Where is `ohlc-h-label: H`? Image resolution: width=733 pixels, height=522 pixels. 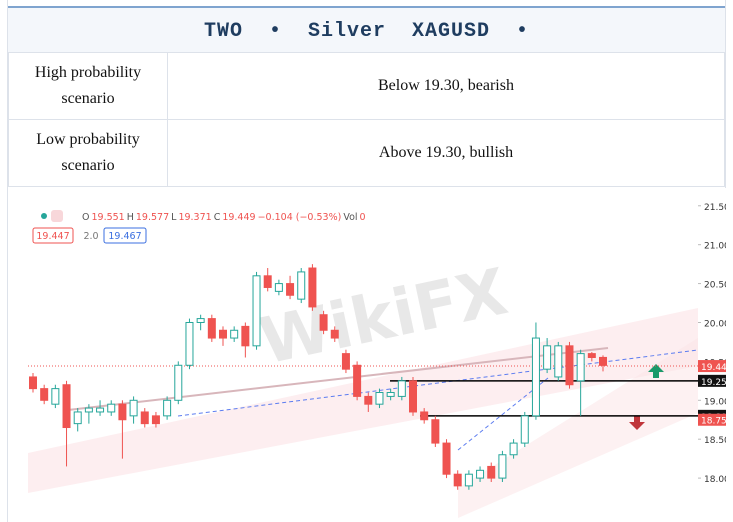
ohlc-h-label: H is located at coordinates (130, 217).